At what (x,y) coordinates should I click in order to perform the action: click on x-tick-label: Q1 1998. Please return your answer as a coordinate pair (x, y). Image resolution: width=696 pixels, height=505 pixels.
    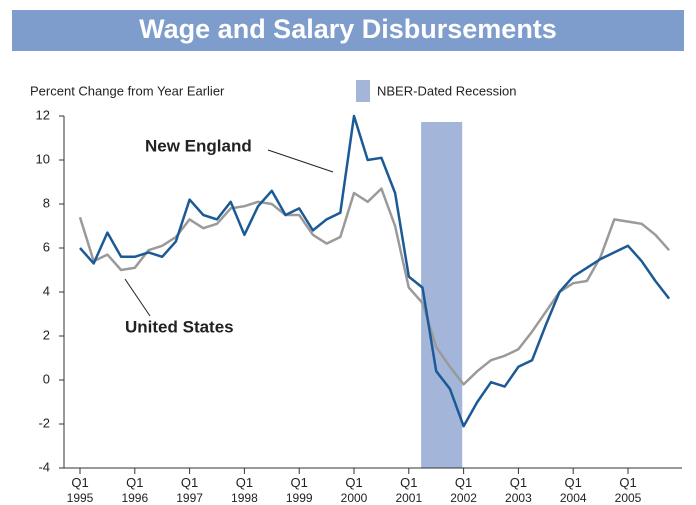
    Looking at the image, I should click on (244, 490).